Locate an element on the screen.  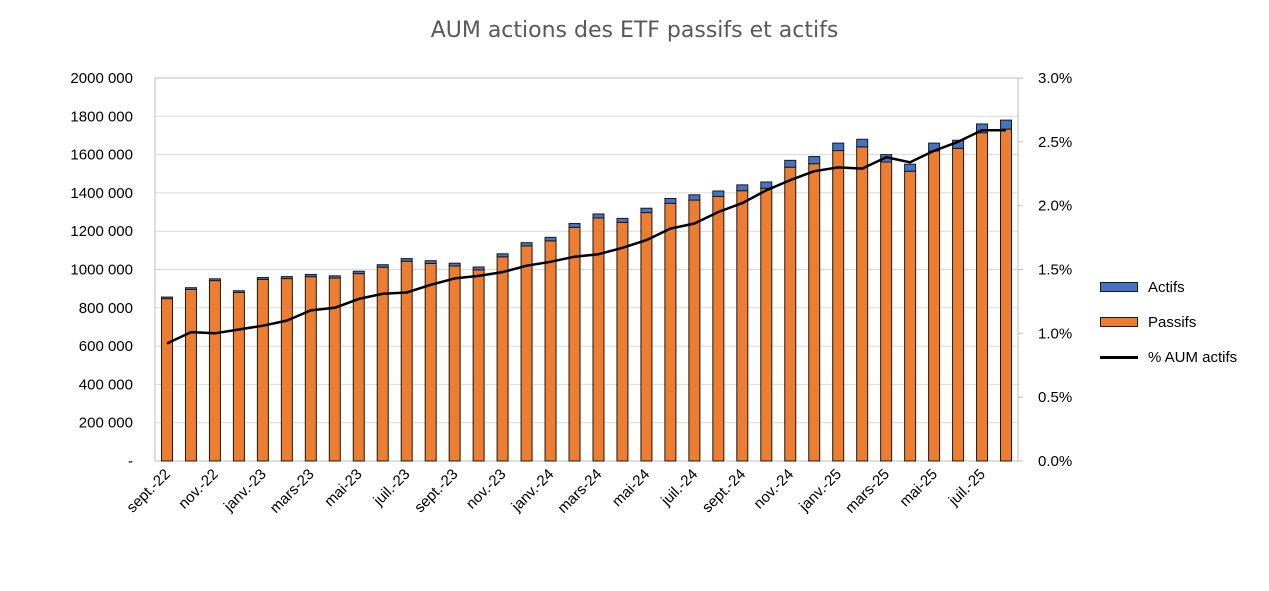
x-tick-label: juil.-24 is located at coordinates (679, 488).